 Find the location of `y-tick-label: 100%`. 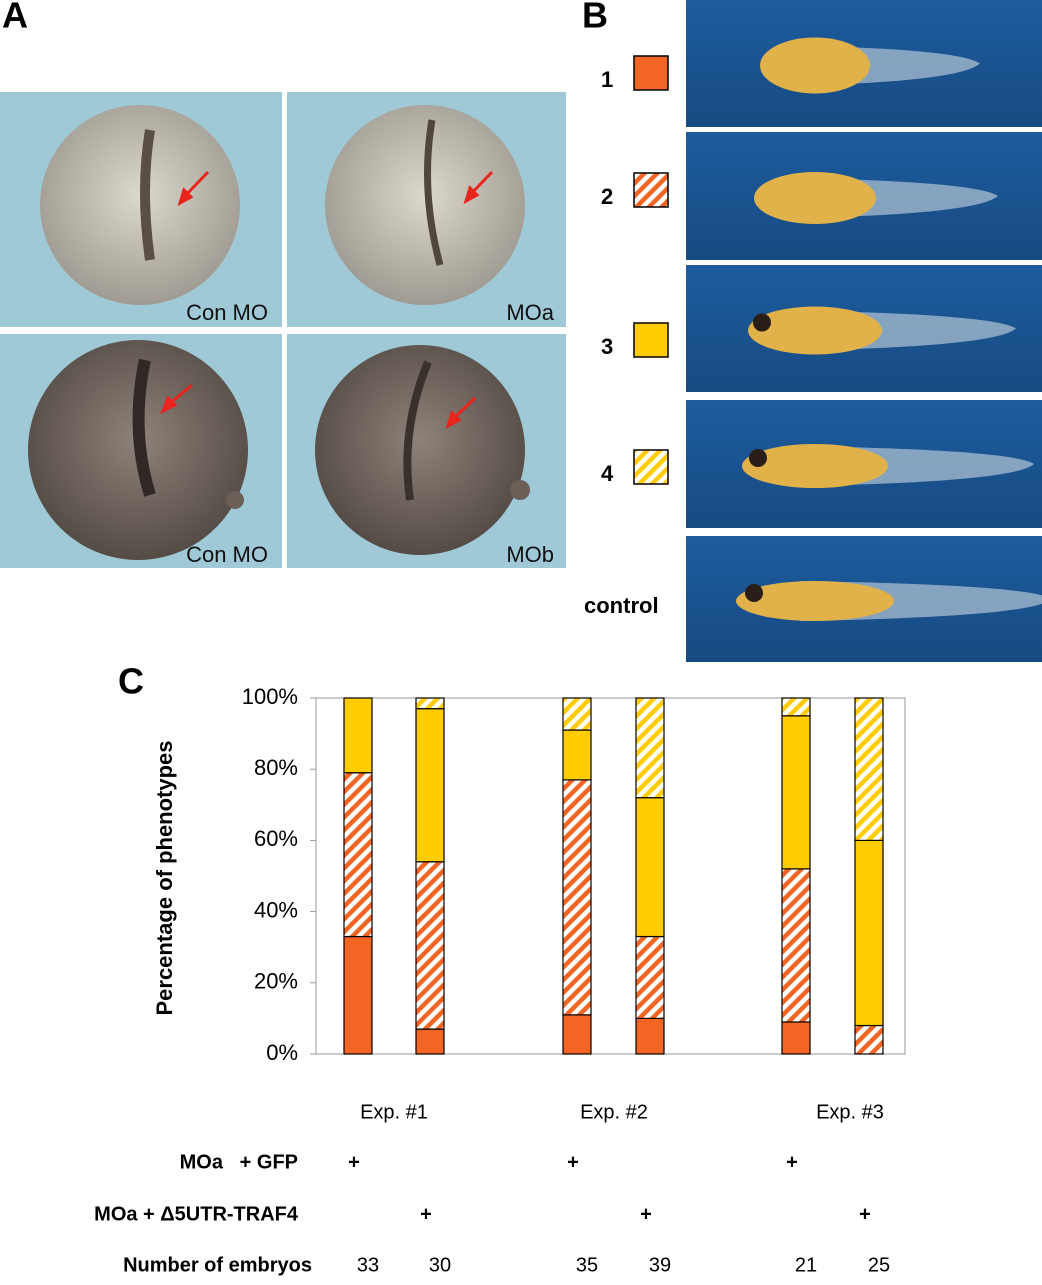

y-tick-label: 100% is located at coordinates (270, 696).